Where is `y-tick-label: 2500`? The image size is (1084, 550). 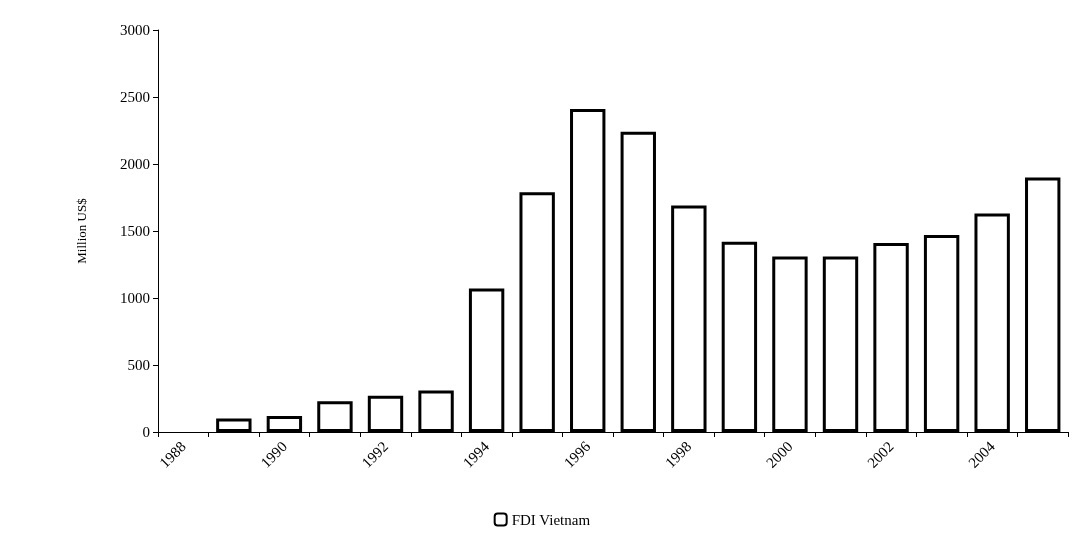
y-tick-label: 2500 is located at coordinates (135, 97).